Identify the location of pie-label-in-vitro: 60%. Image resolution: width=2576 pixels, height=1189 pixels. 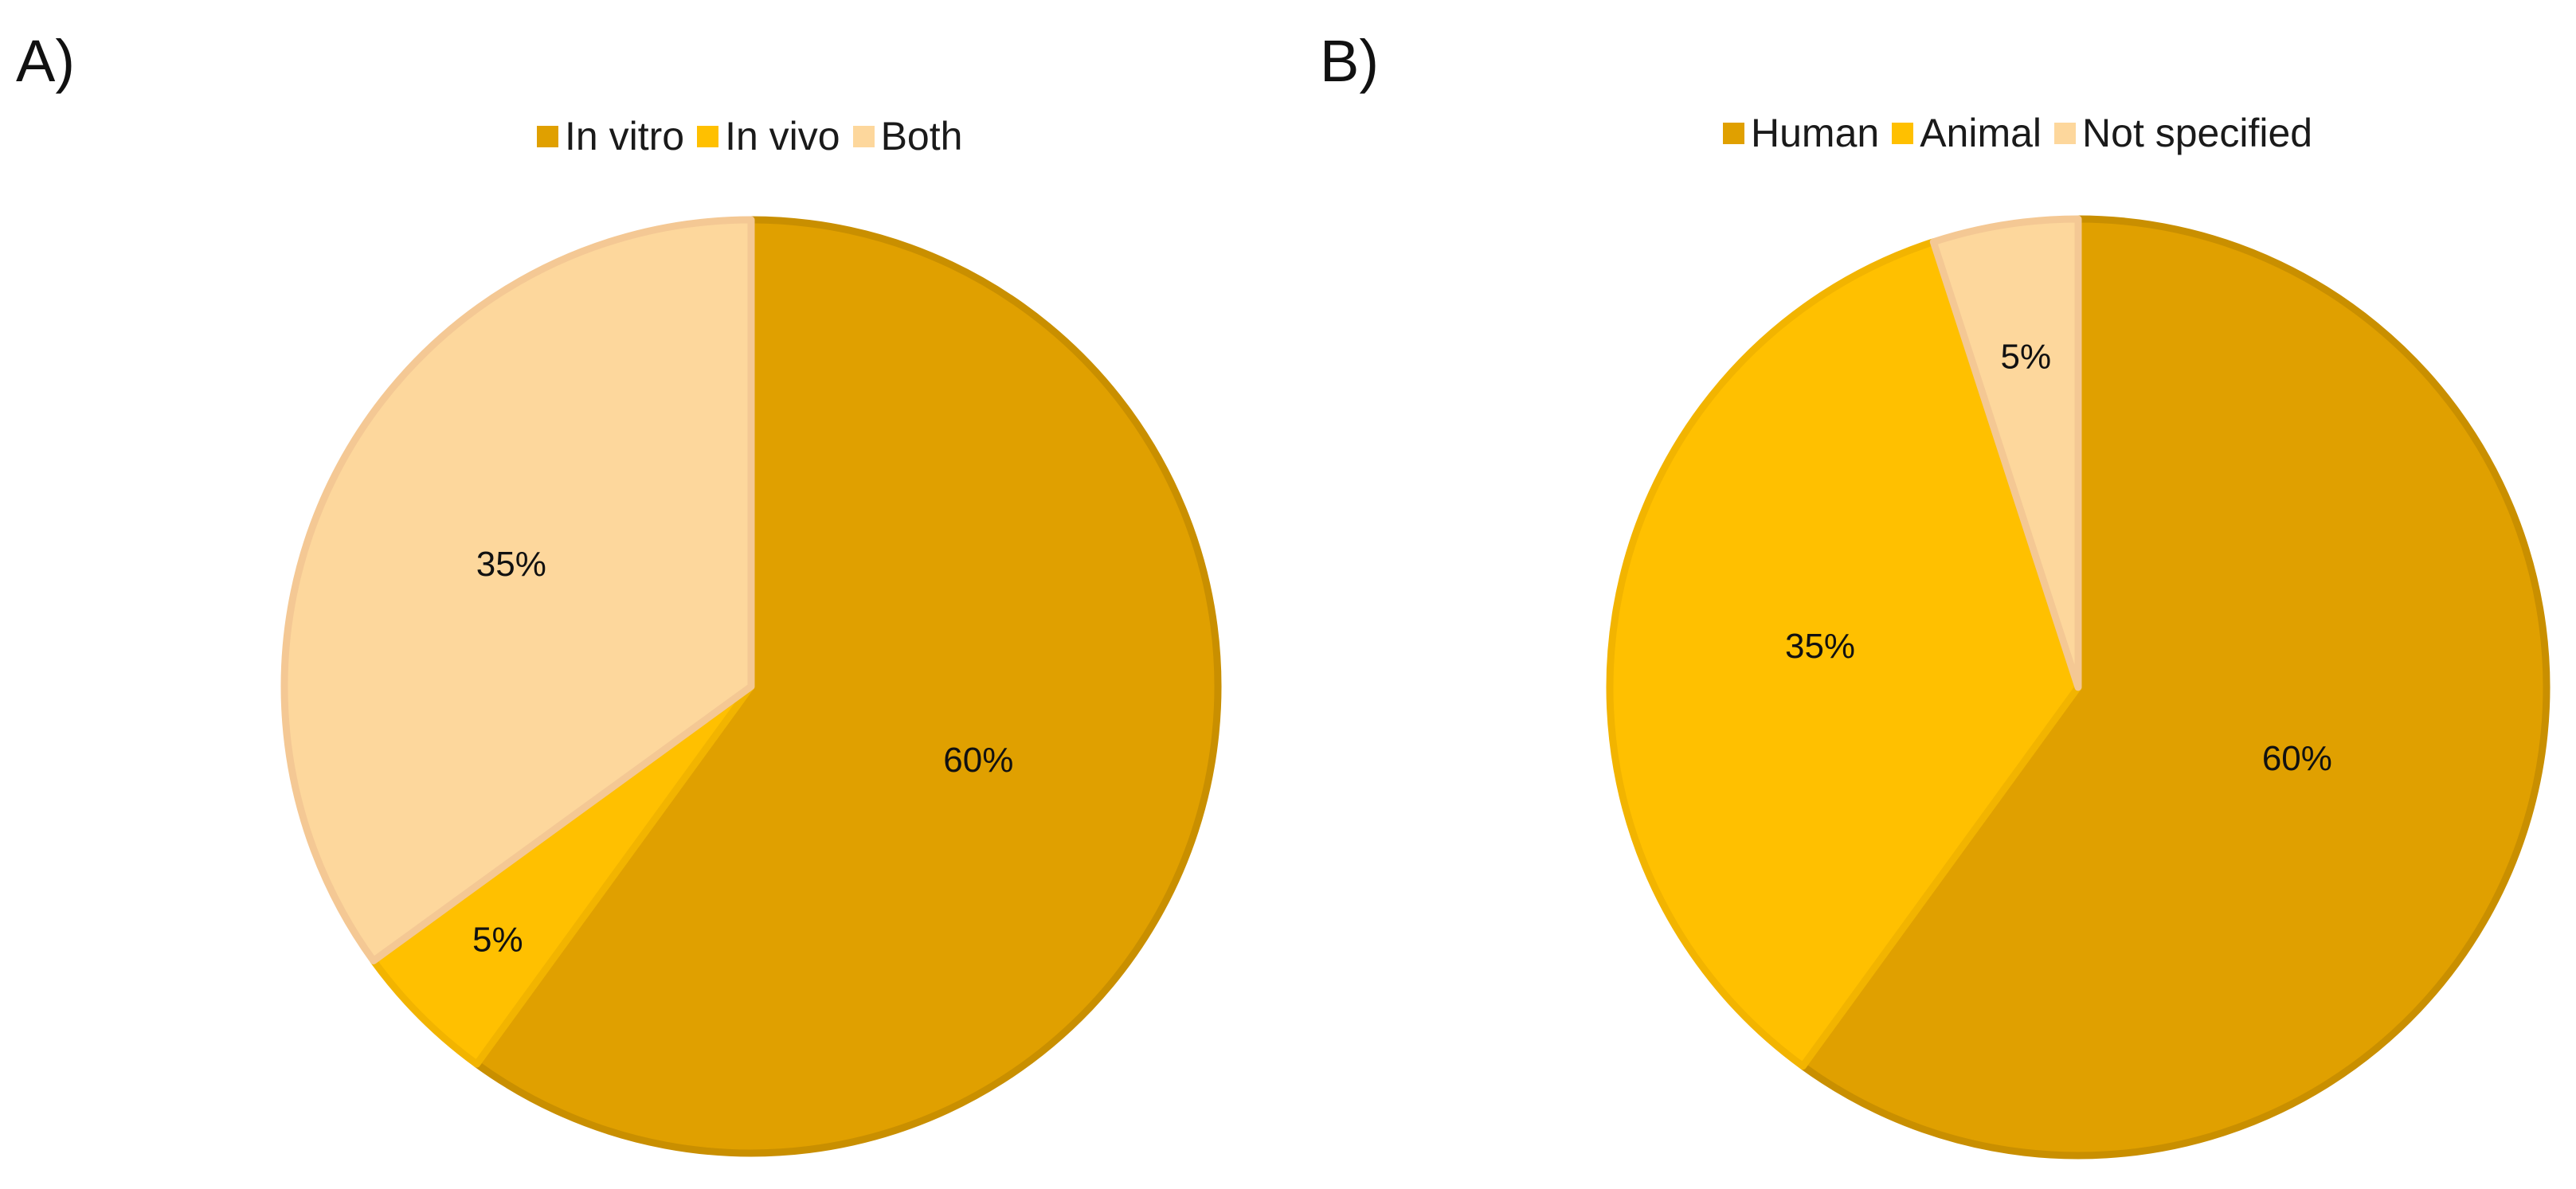
(978, 760).